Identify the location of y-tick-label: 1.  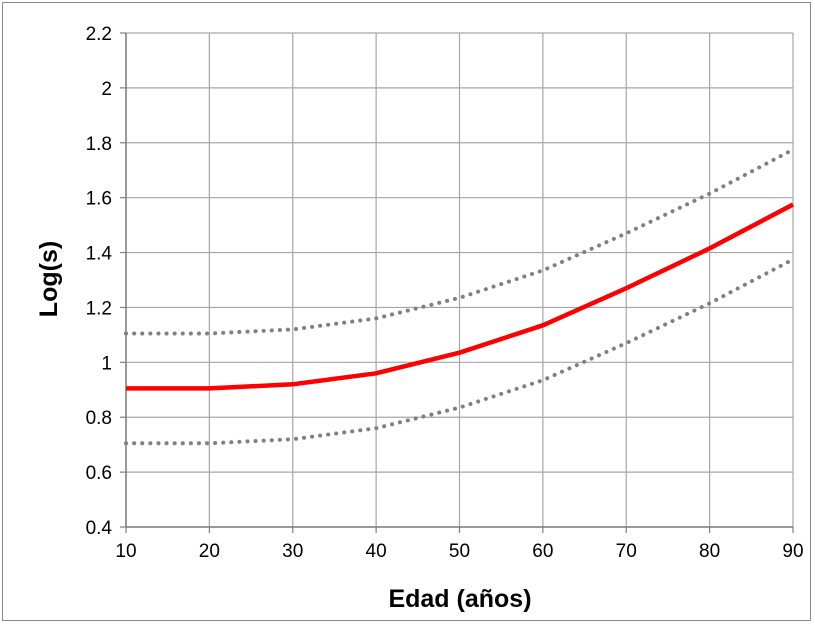
(106, 363).